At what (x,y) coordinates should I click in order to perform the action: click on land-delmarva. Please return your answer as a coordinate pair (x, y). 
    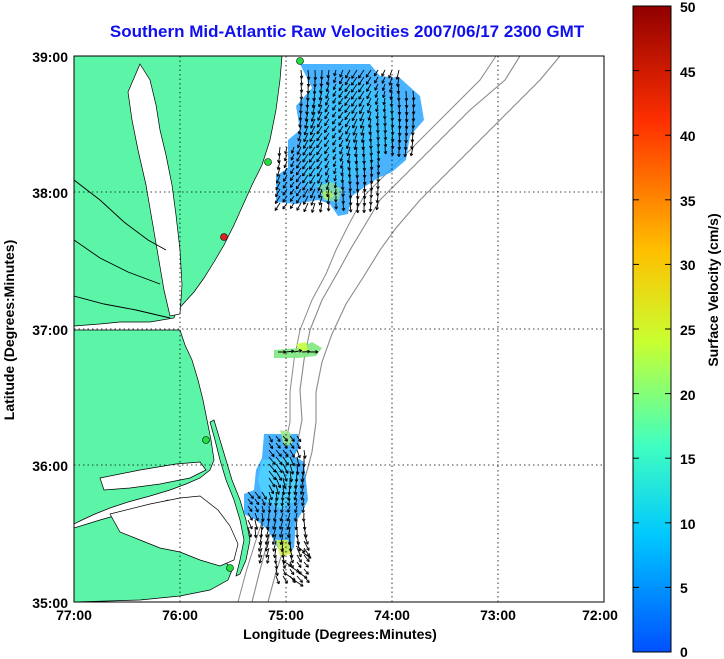
    Looking at the image, I should click on (178, 191).